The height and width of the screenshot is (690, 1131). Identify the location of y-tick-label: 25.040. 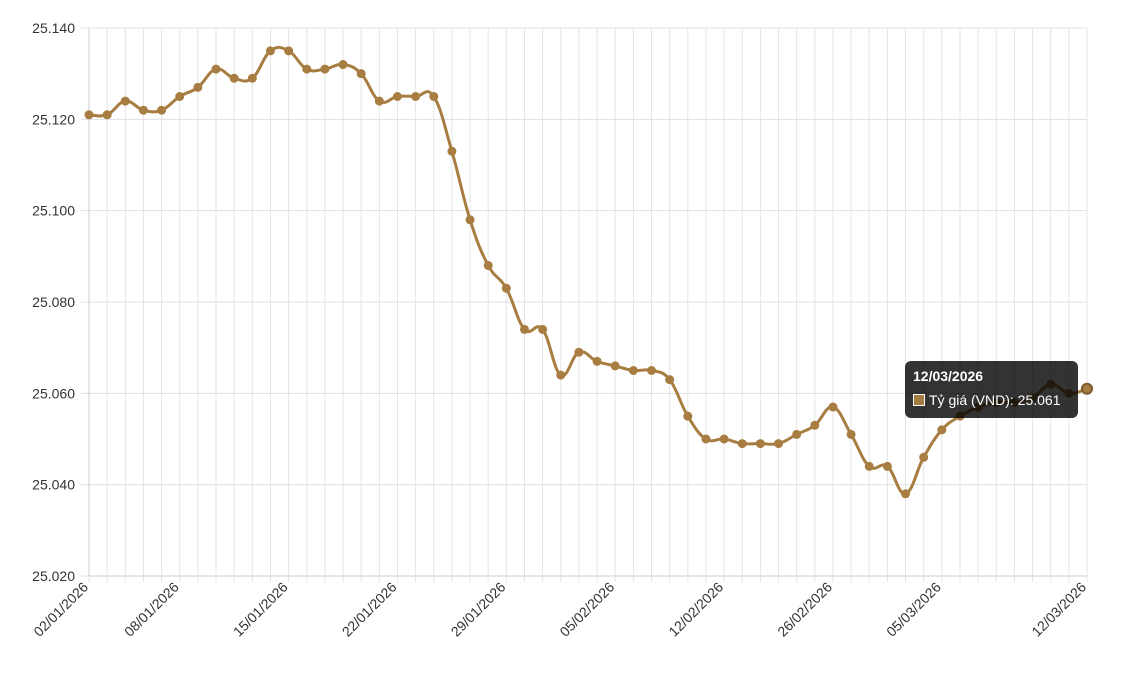
(53, 485).